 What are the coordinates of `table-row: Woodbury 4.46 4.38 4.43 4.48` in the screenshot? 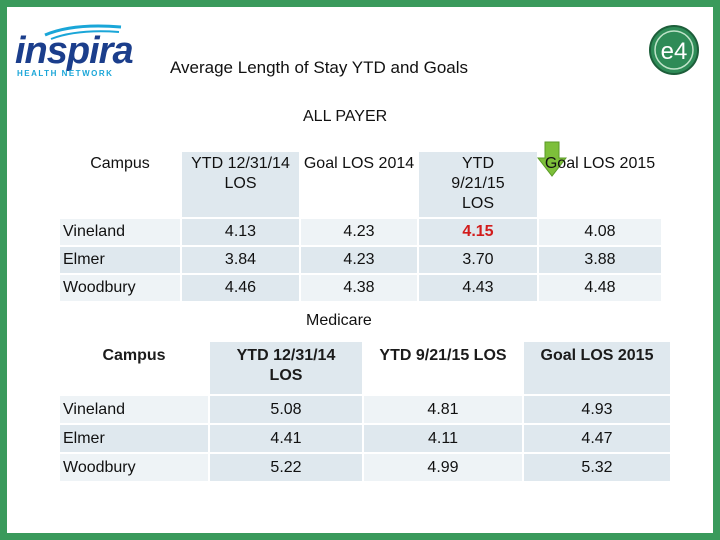 It's located at (360, 288).